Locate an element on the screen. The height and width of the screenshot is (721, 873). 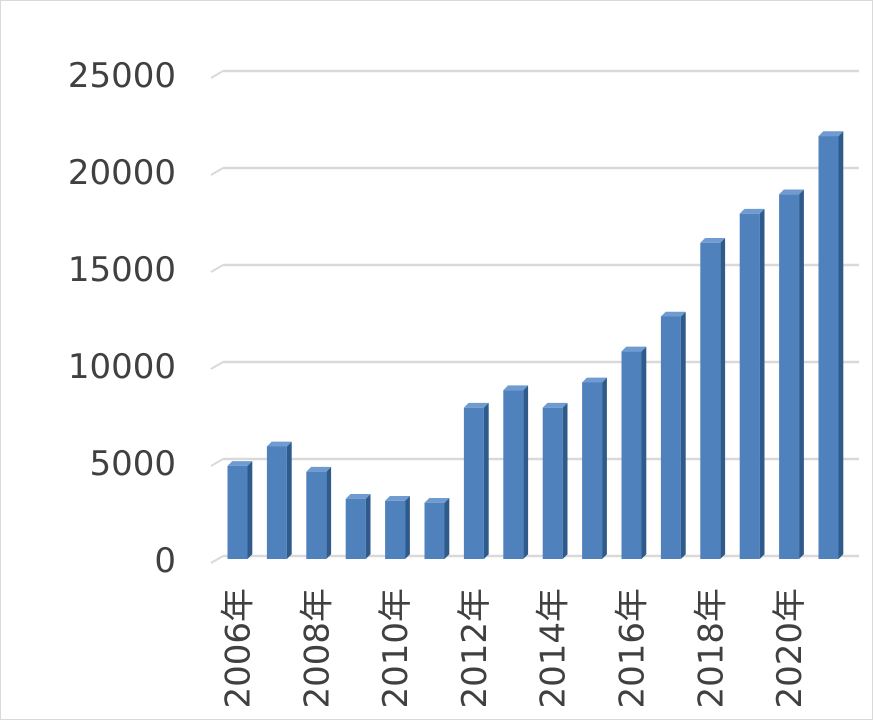
x-axis-ticks: 2006年 2008年 2010年 2012年 2014年 2016年 2018年 2020年 is located at coordinates (515, 648).